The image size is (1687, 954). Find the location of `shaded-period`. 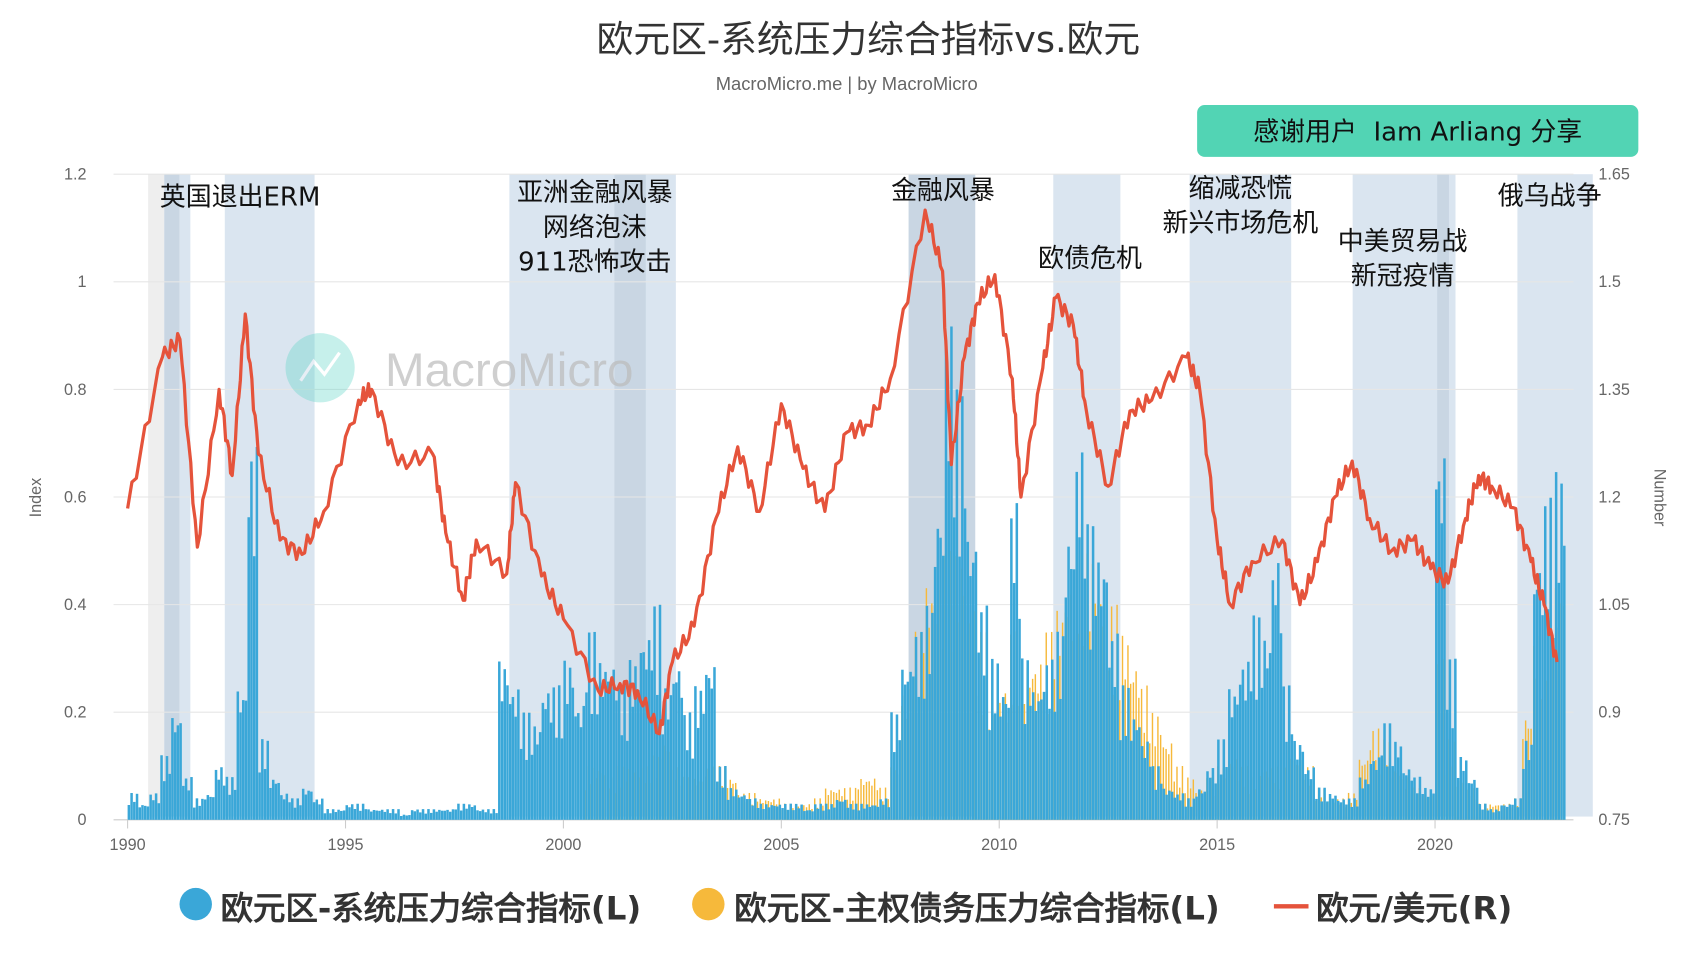

shaded-period is located at coordinates (1443, 495).